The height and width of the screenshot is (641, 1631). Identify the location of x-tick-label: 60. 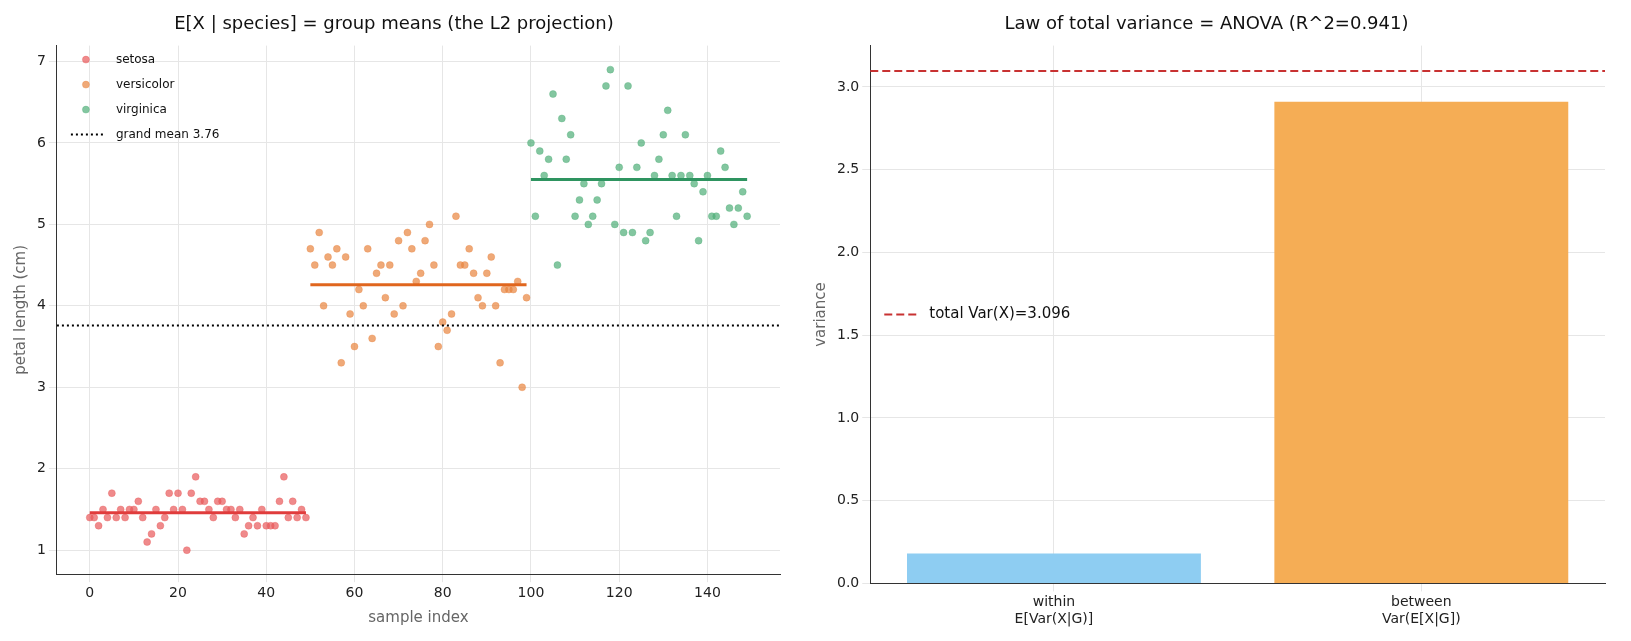
(354, 592).